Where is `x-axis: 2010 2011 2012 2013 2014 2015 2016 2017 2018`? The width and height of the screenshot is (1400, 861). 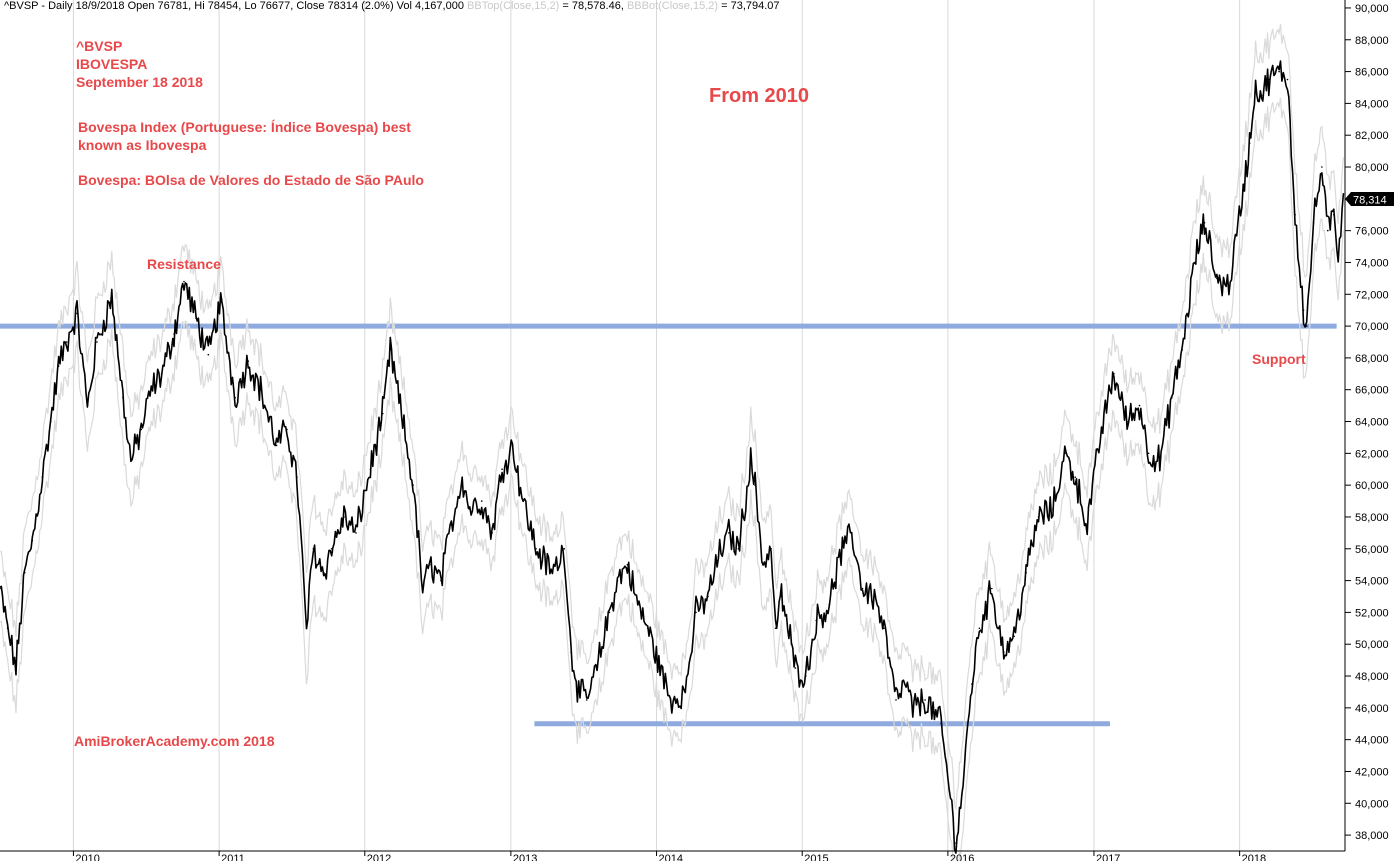 x-axis: 2010 2011 2012 2013 2014 2015 2016 2017 2018 is located at coordinates (672, 855).